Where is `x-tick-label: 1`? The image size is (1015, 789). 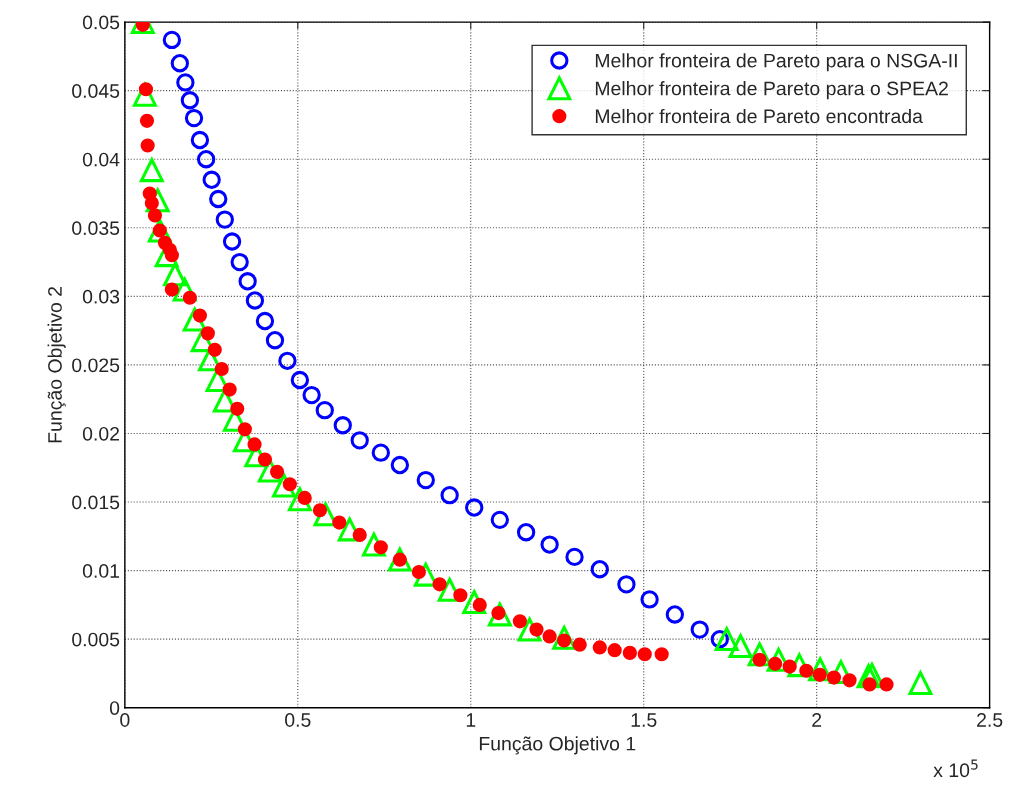 x-tick-label: 1 is located at coordinates (471, 720).